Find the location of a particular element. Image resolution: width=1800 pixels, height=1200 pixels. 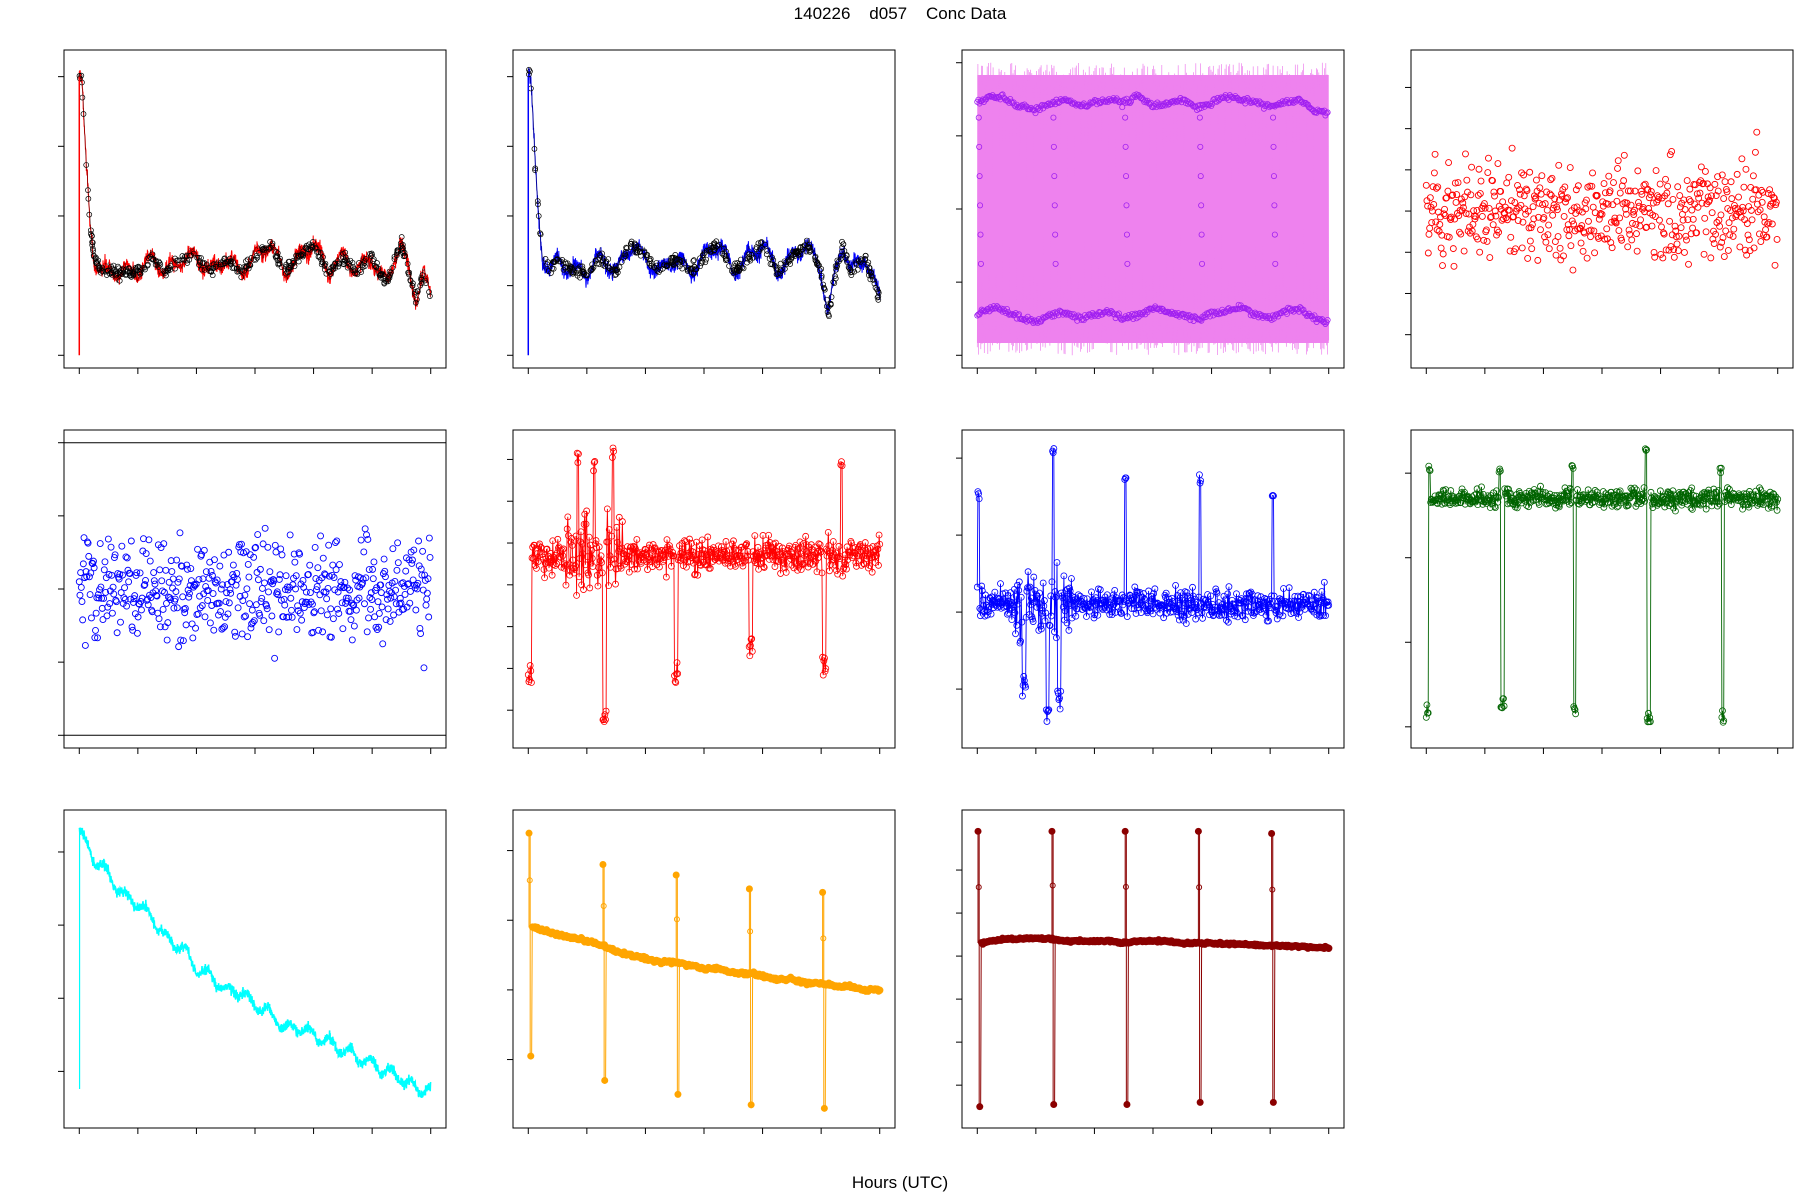

transition-point is located at coordinates (1273, 117).